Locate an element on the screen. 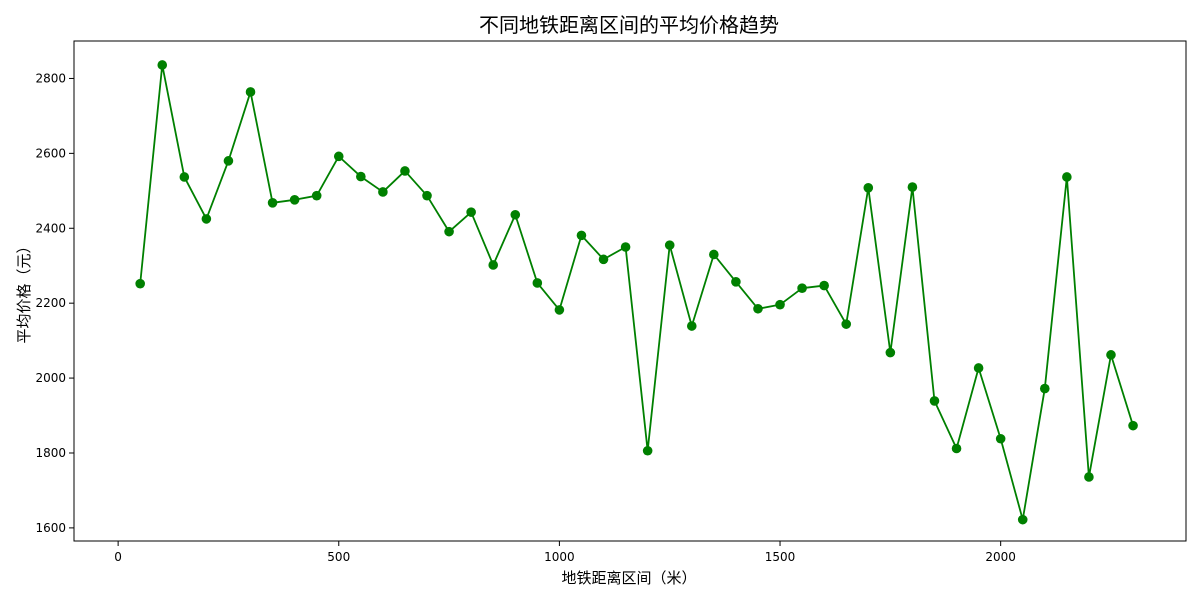 The image size is (1200, 604). y-axis-ticks: 1600 1800 2000 2200 2400 2600 2800 is located at coordinates (54, 303).